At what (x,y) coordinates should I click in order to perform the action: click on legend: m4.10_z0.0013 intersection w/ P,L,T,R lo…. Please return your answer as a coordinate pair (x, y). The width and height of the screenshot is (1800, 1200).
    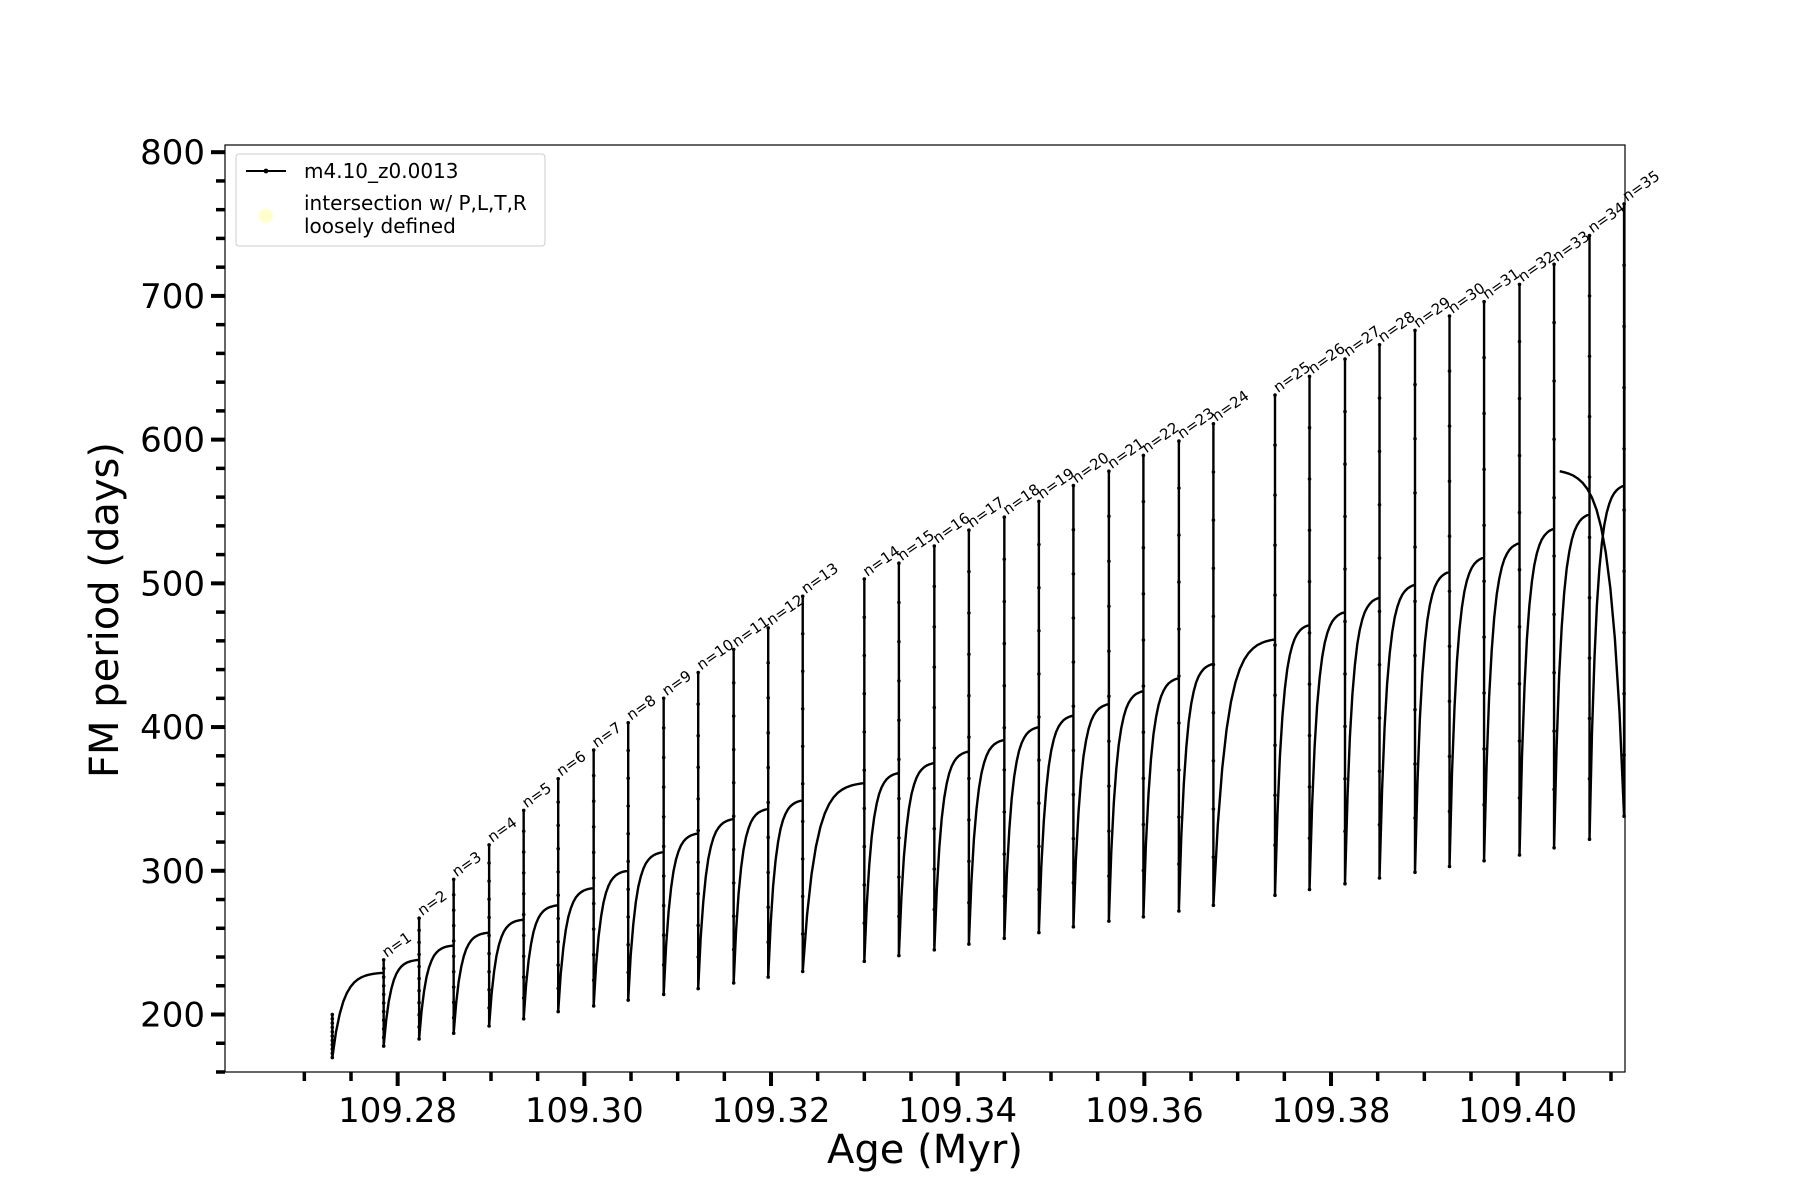
    Looking at the image, I should click on (390, 200).